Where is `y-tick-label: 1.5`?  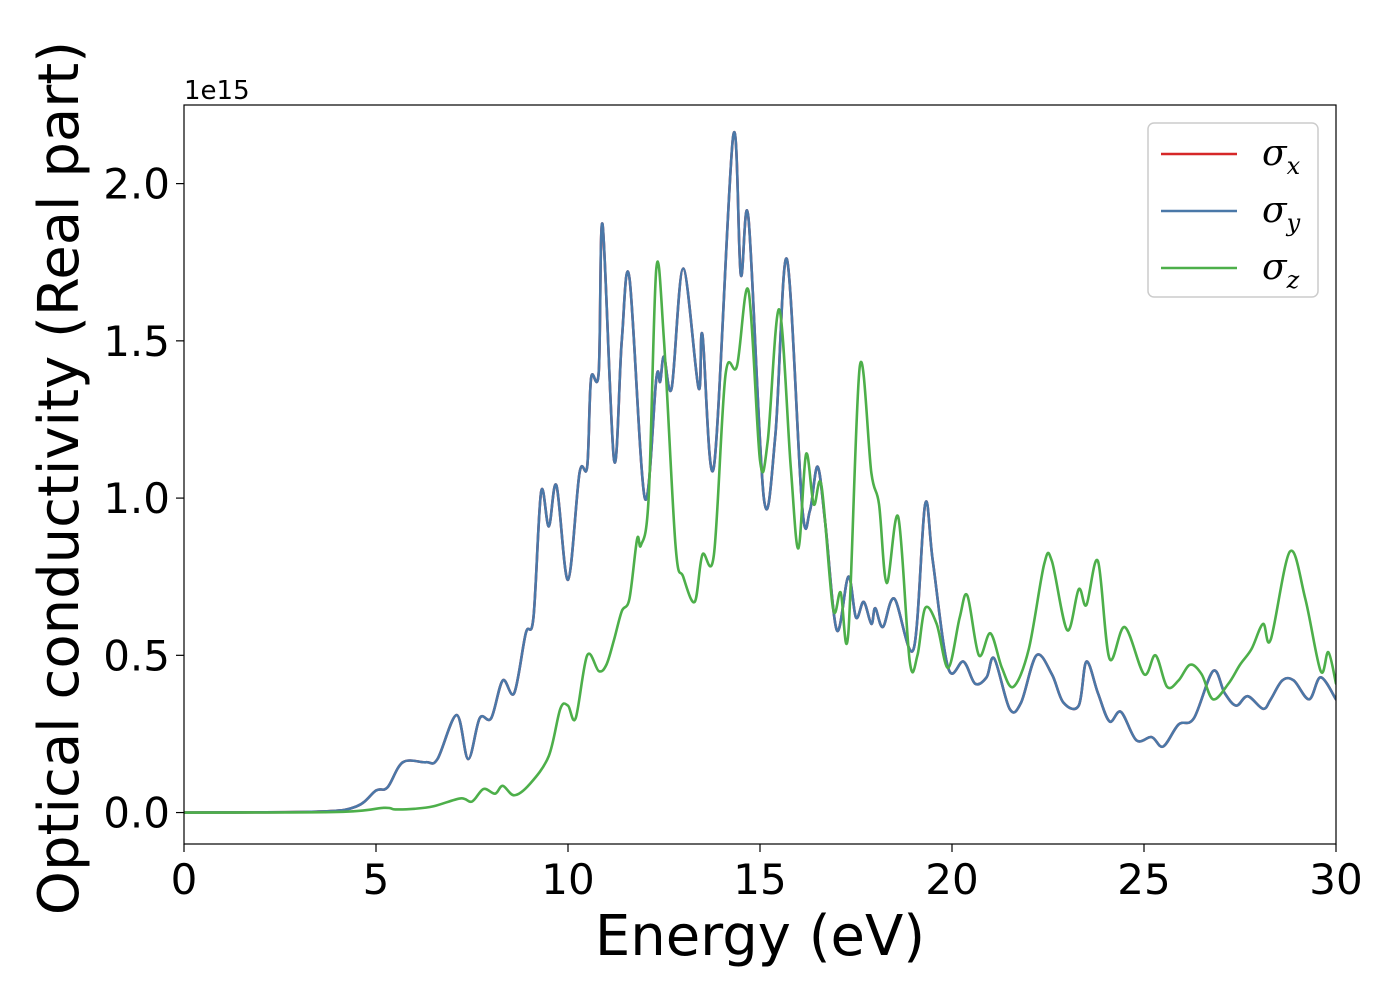 y-tick-label: 1.5 is located at coordinates (136, 341).